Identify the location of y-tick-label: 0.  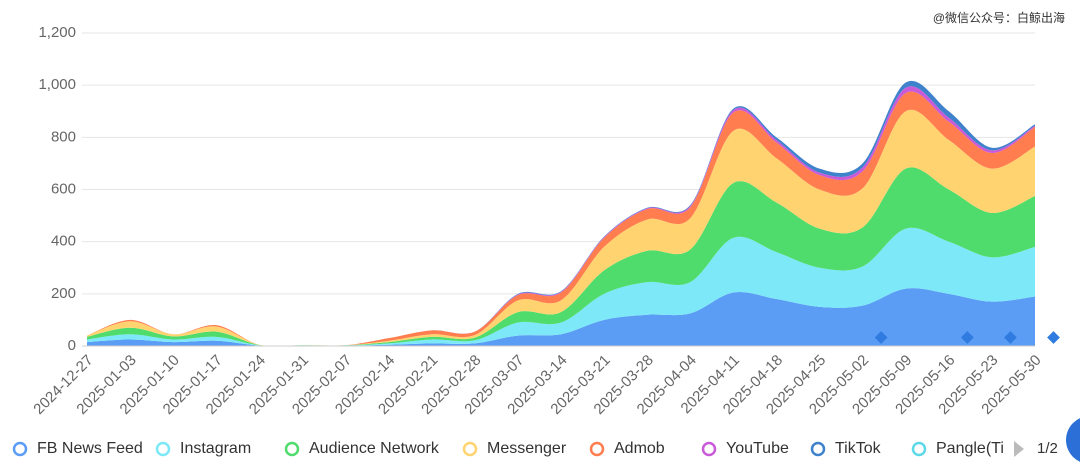
(72, 345).